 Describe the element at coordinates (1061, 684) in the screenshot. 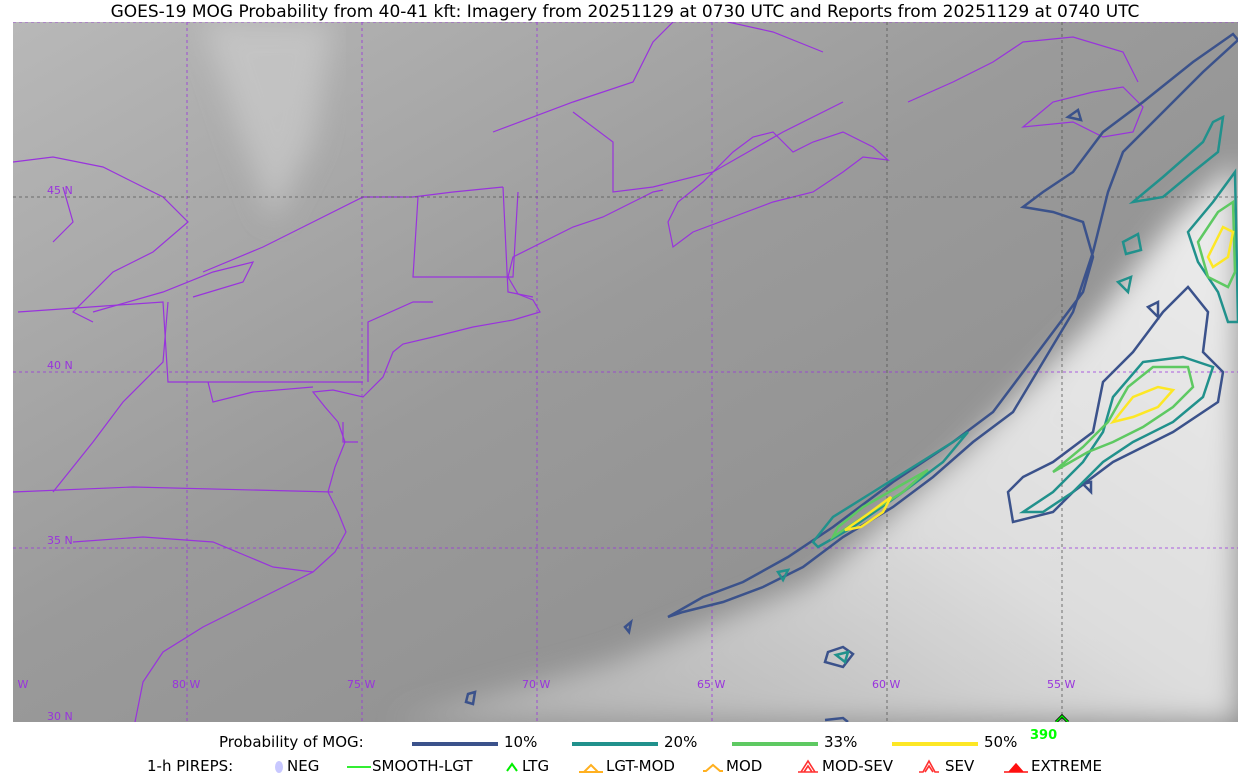

I see `lon-label: 55 W` at that location.